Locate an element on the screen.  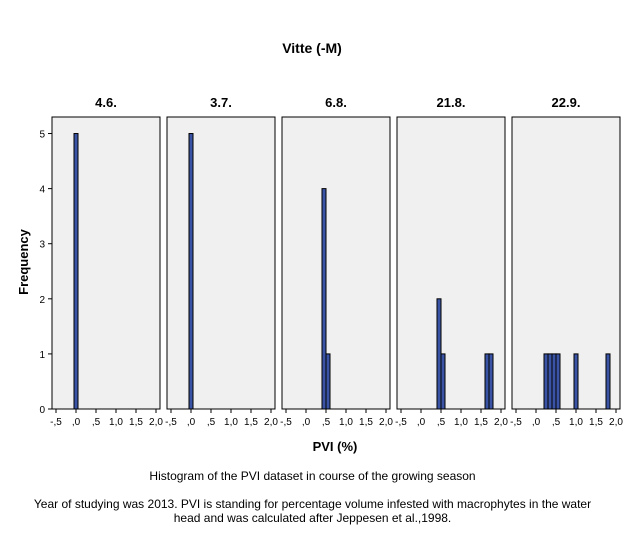
panel-label: 6.8. is located at coordinates (336, 102).